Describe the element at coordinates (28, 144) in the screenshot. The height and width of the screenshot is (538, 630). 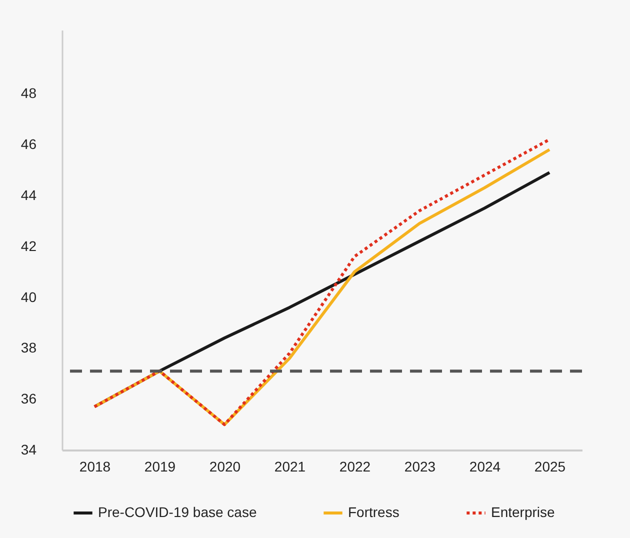
I see `y-tick-label: 46` at that location.